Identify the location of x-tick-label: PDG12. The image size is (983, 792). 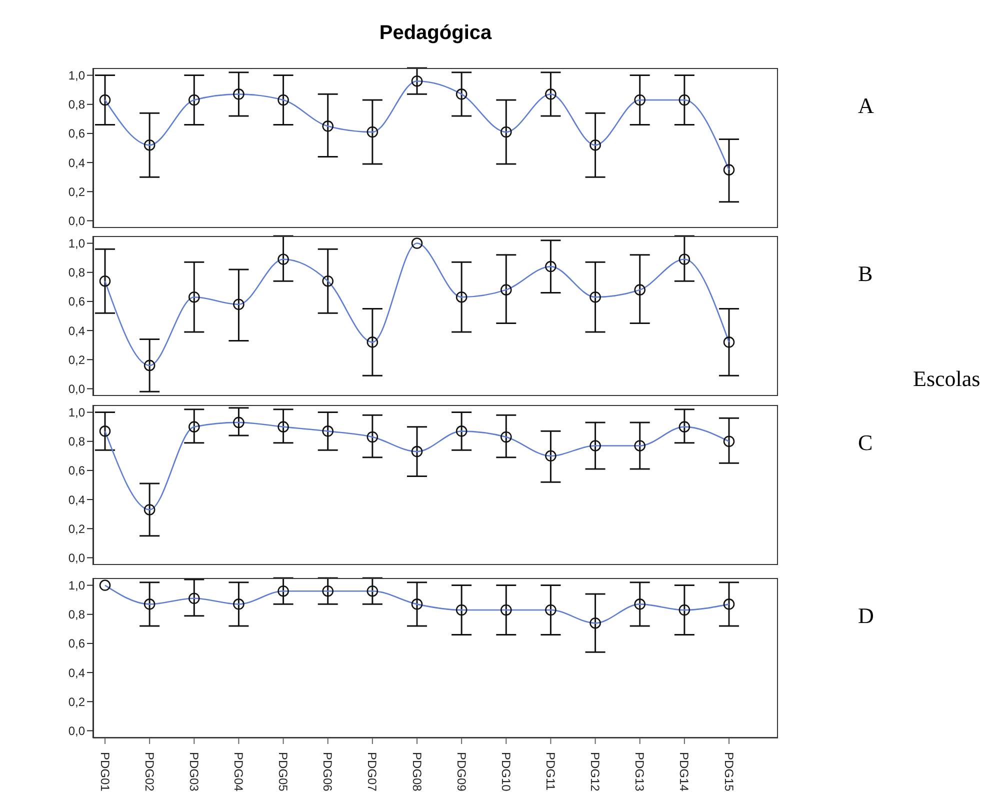
(595, 772).